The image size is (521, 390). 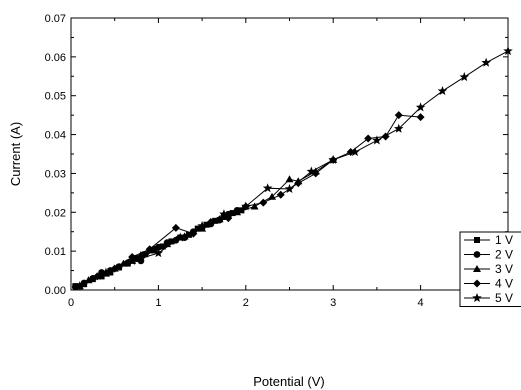 What do you see at coordinates (55, 252) in the screenshot?
I see `y-tick-label: 0.01` at bounding box center [55, 252].